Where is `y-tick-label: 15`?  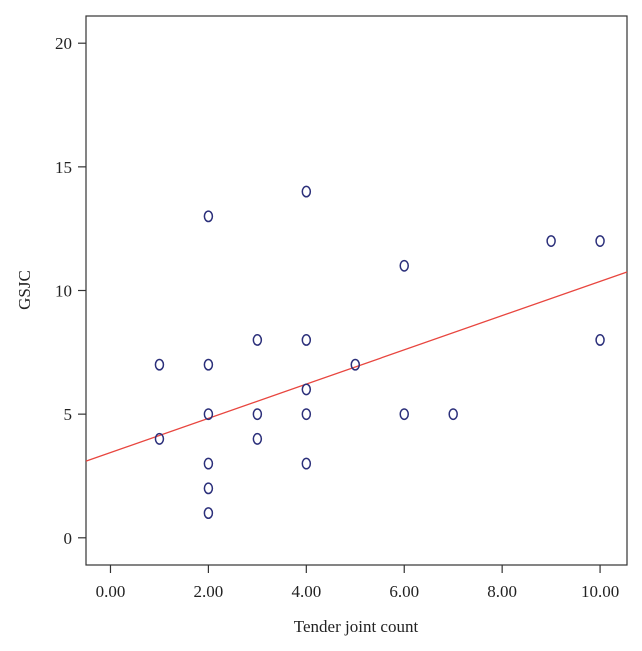 y-tick-label: 15 is located at coordinates (63, 167).